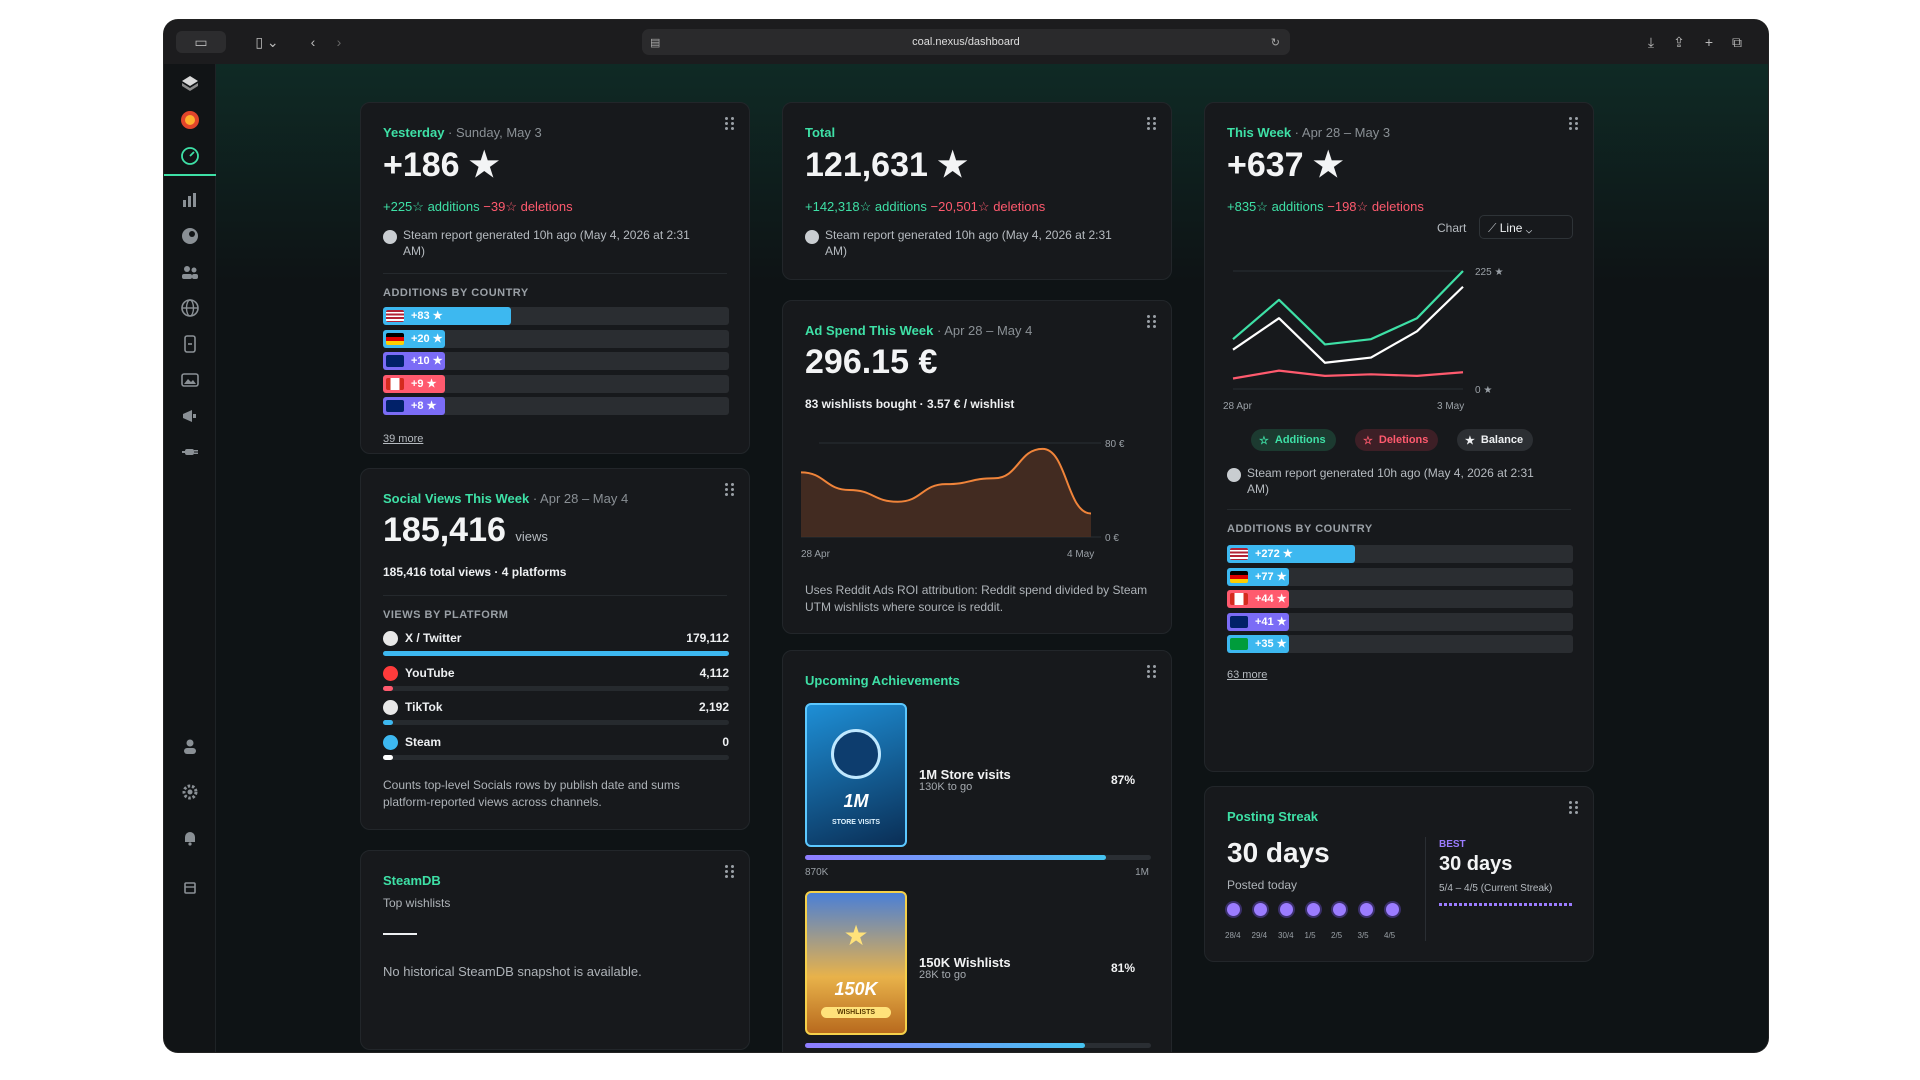 The width and height of the screenshot is (1920, 1080). I want to click on country-bar-fill: +77 ★, so click(1258, 576).